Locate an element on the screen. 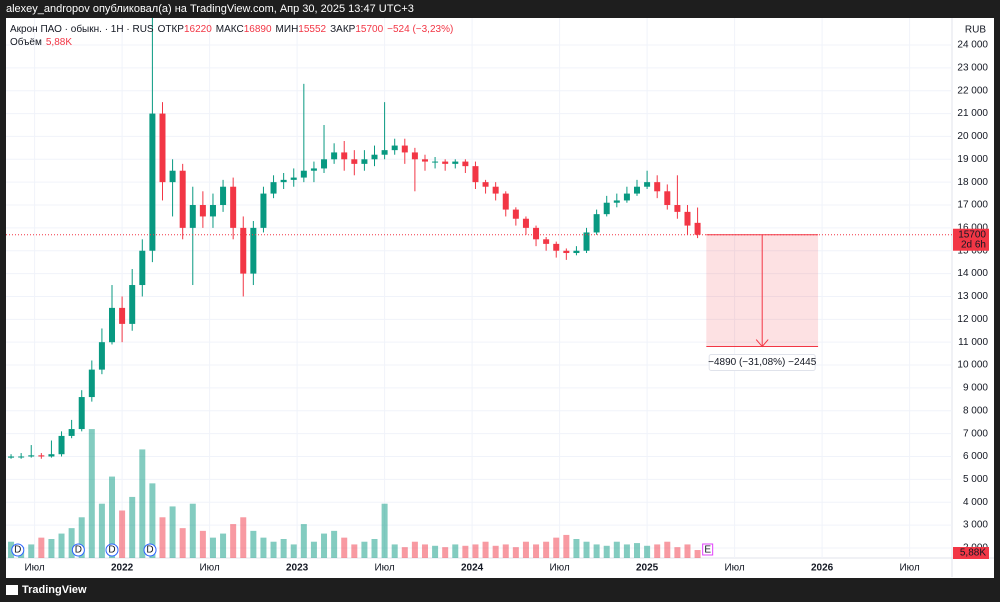 This screenshot has height=602, width=1000. logo is located at coordinates (12, 590).